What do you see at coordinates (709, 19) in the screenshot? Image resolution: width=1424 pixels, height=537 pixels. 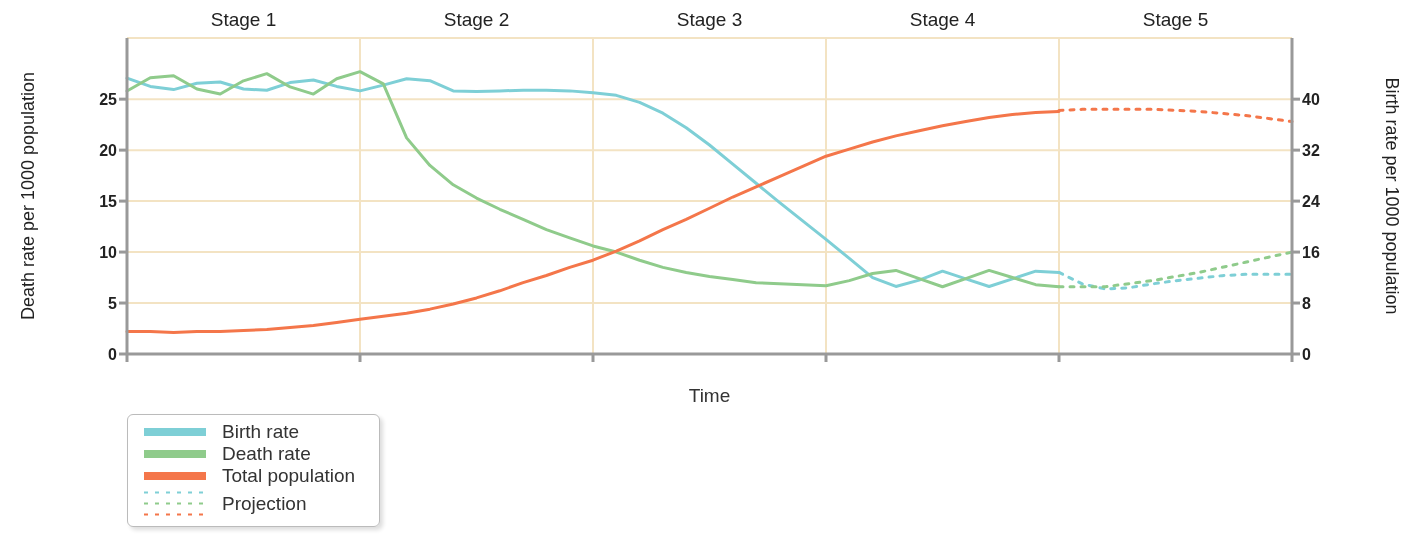 I see `text: Stage 3` at bounding box center [709, 19].